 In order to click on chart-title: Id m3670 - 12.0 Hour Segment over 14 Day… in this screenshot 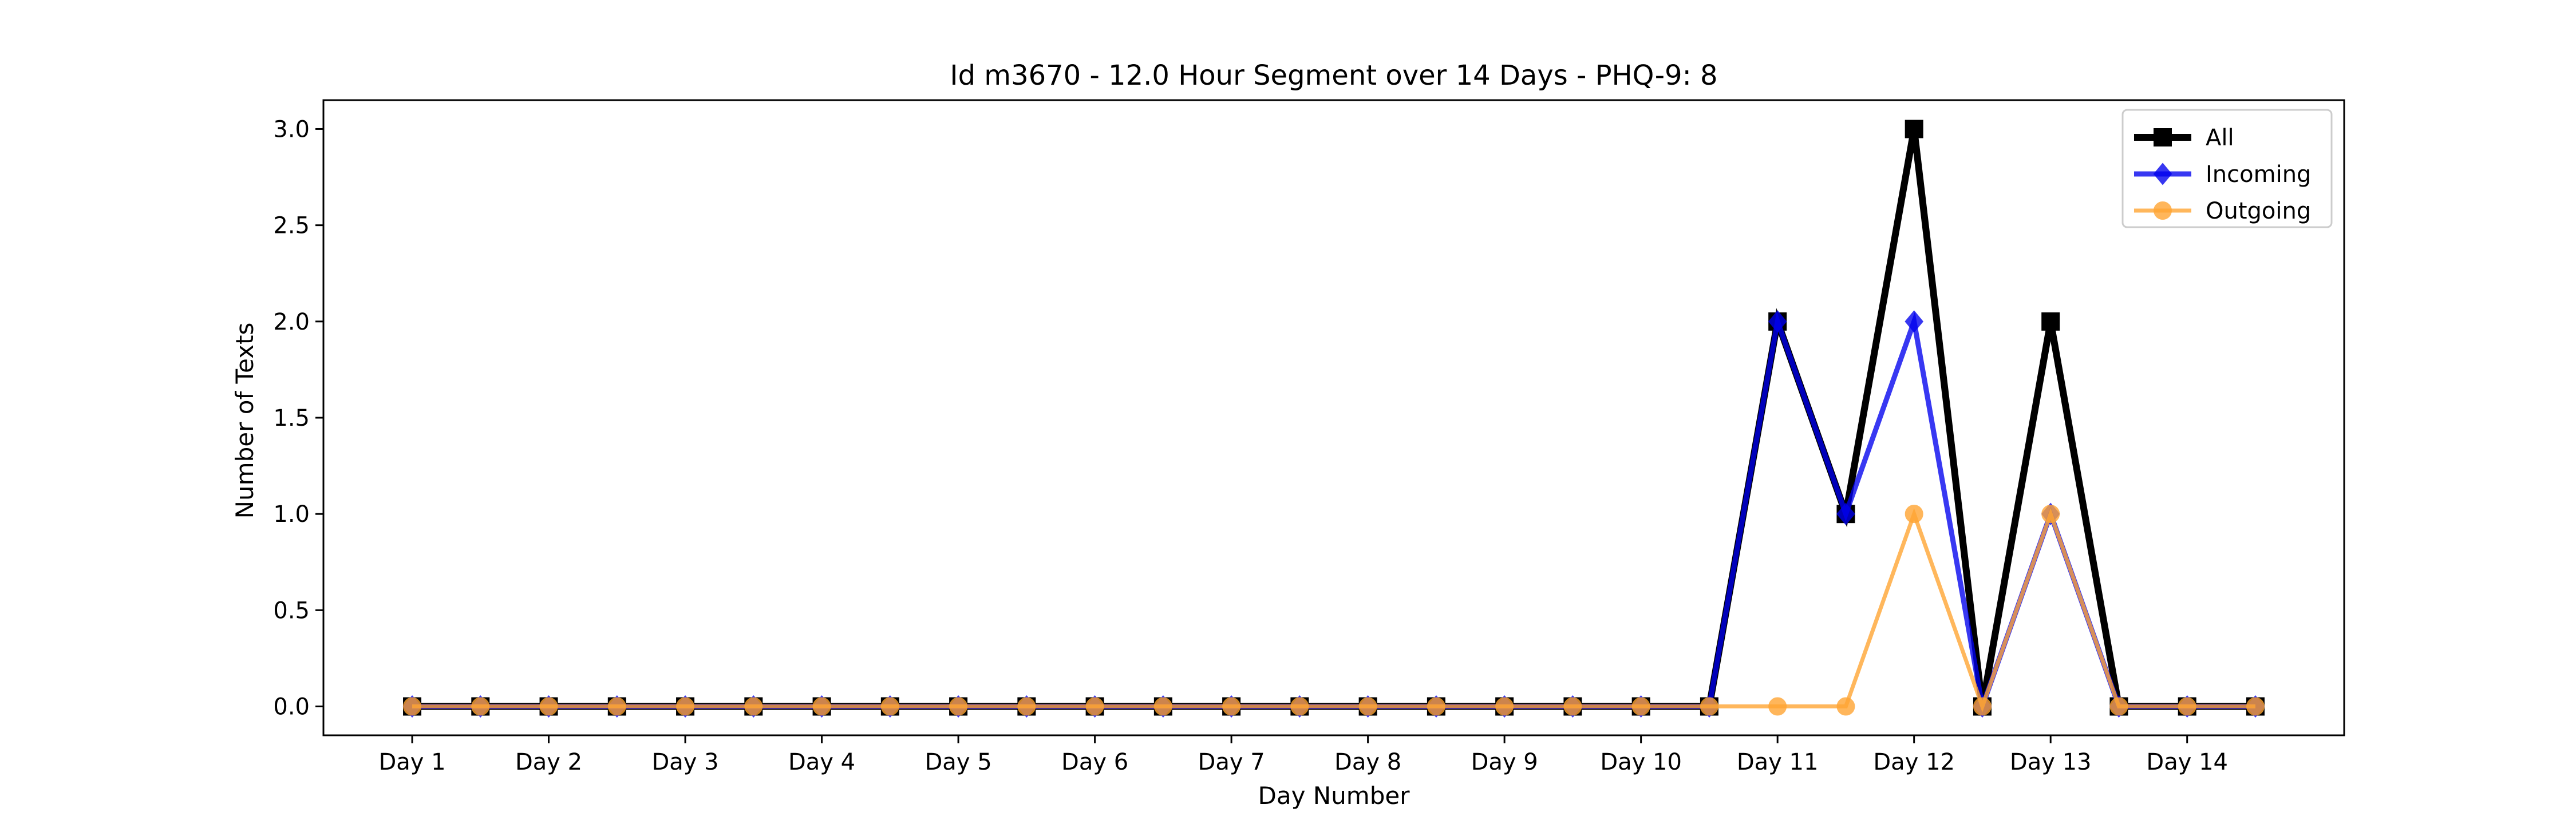, I will do `click(1333, 76)`.